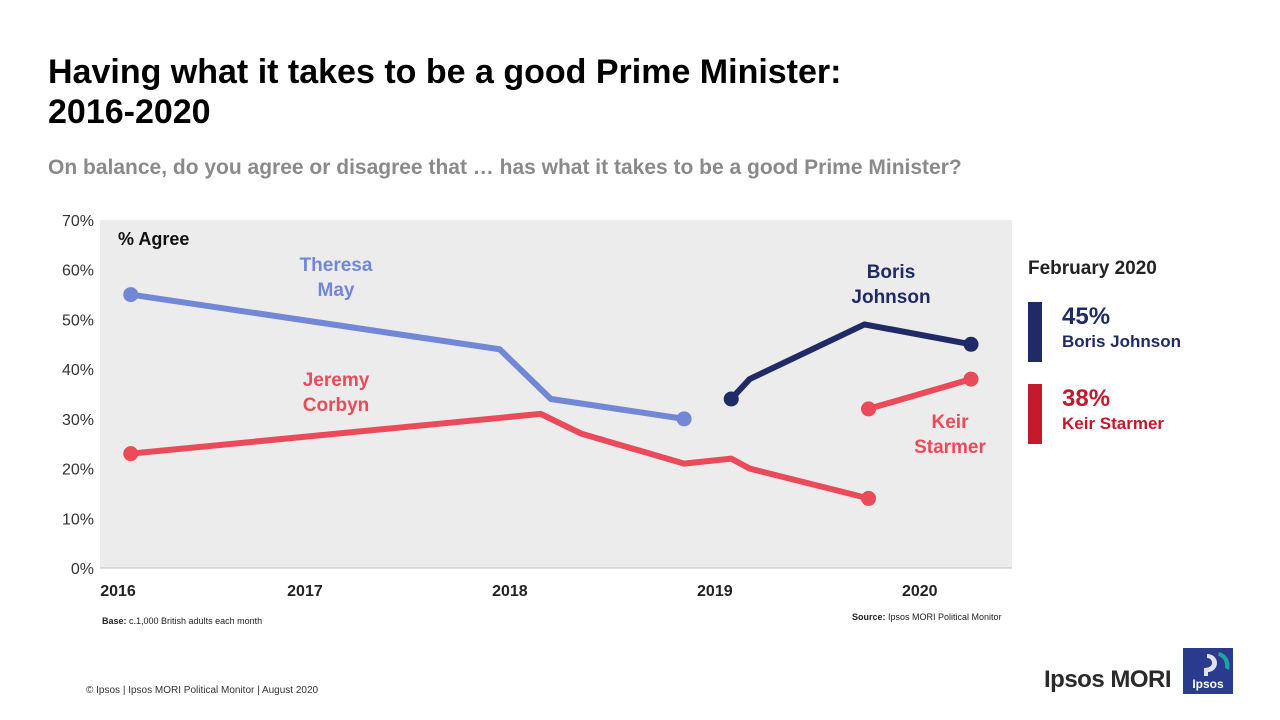 This screenshot has height=720, width=1280. I want to click on y-tick-label: 60%, so click(78, 271).